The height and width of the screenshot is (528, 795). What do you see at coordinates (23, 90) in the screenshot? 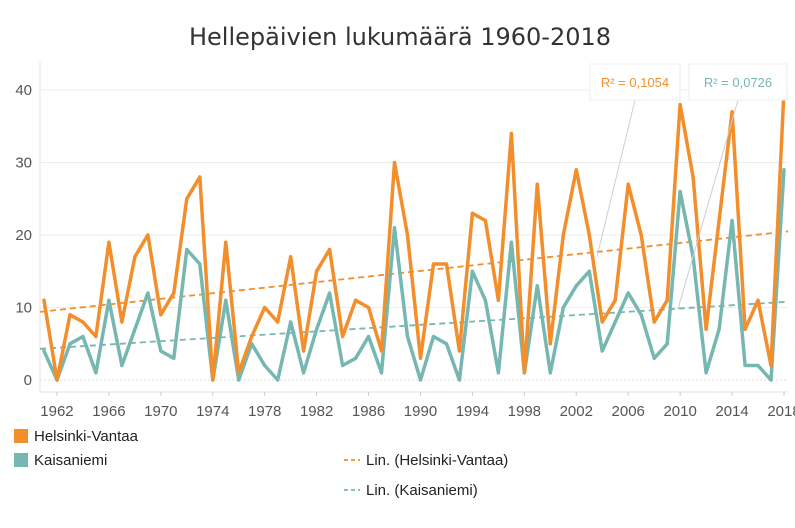
I see `y-tick-label: 40` at bounding box center [23, 90].